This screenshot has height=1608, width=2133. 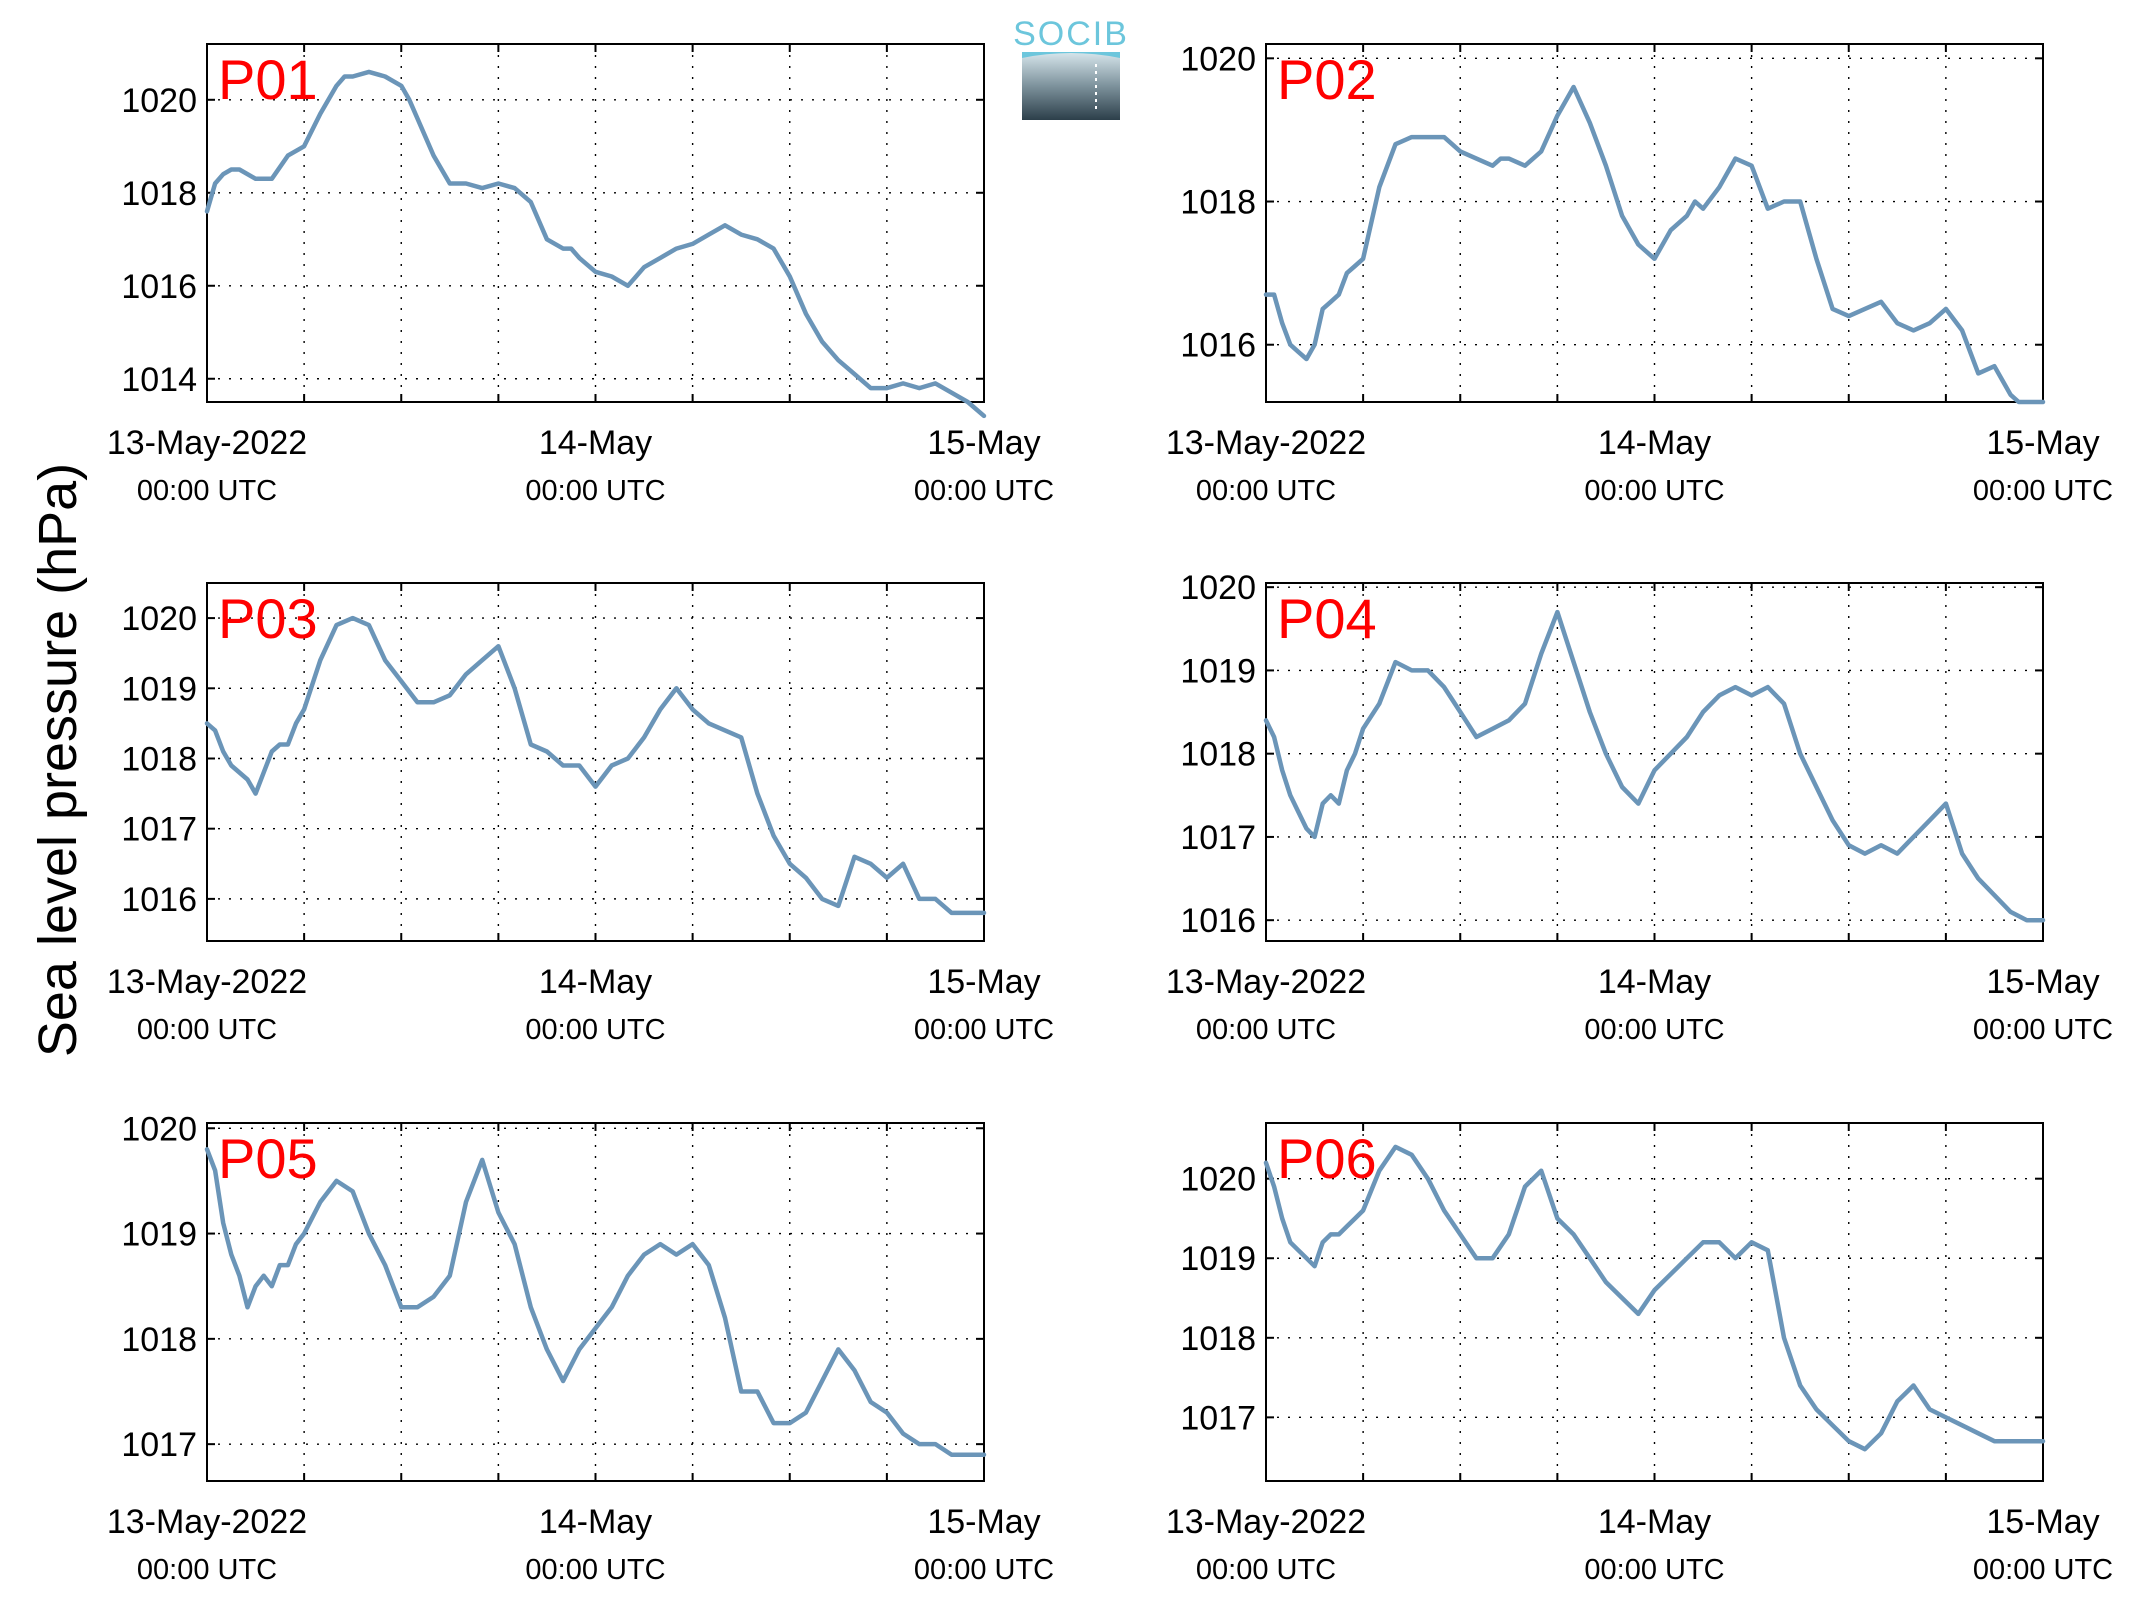 I want to click on panel-label: P04, so click(x=1327, y=618).